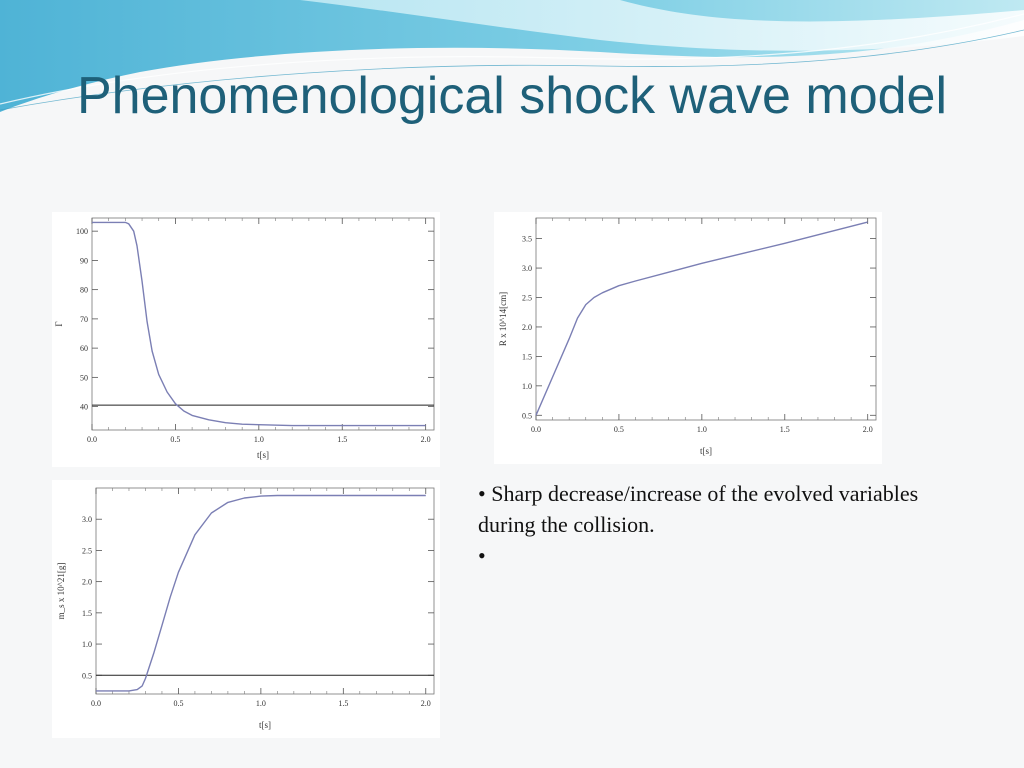 The image size is (1024, 768). Describe the element at coordinates (59, 323) in the screenshot. I see `y-axis-label: Γ` at that location.